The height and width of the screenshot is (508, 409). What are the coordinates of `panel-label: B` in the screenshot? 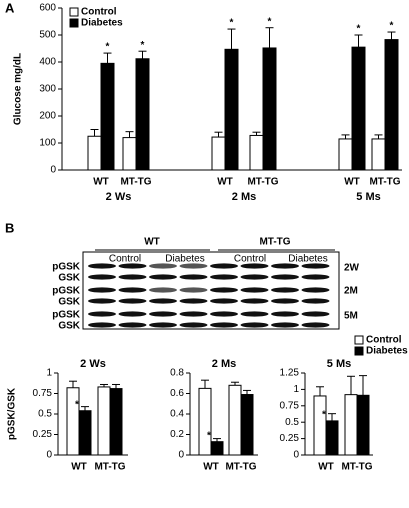 It's located at (9, 227).